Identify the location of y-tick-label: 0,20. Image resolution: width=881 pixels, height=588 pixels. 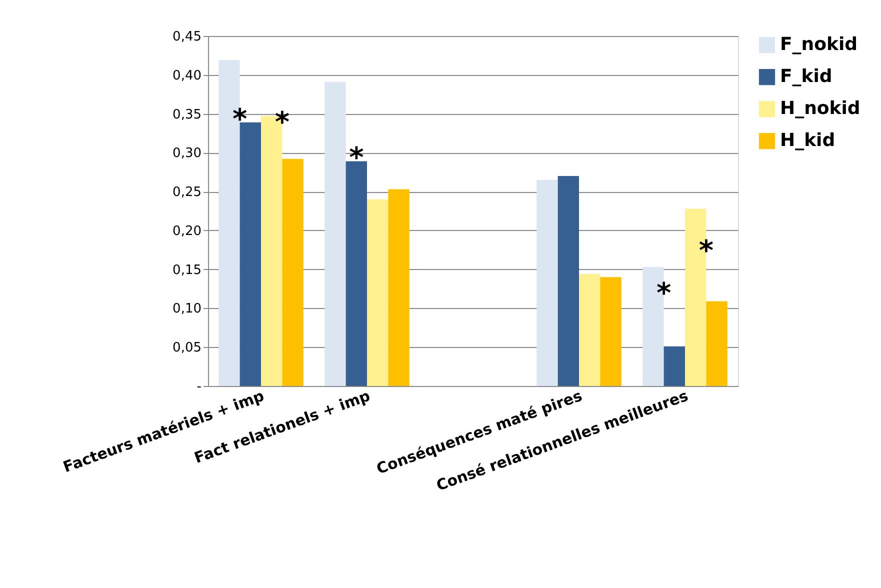
(187, 231).